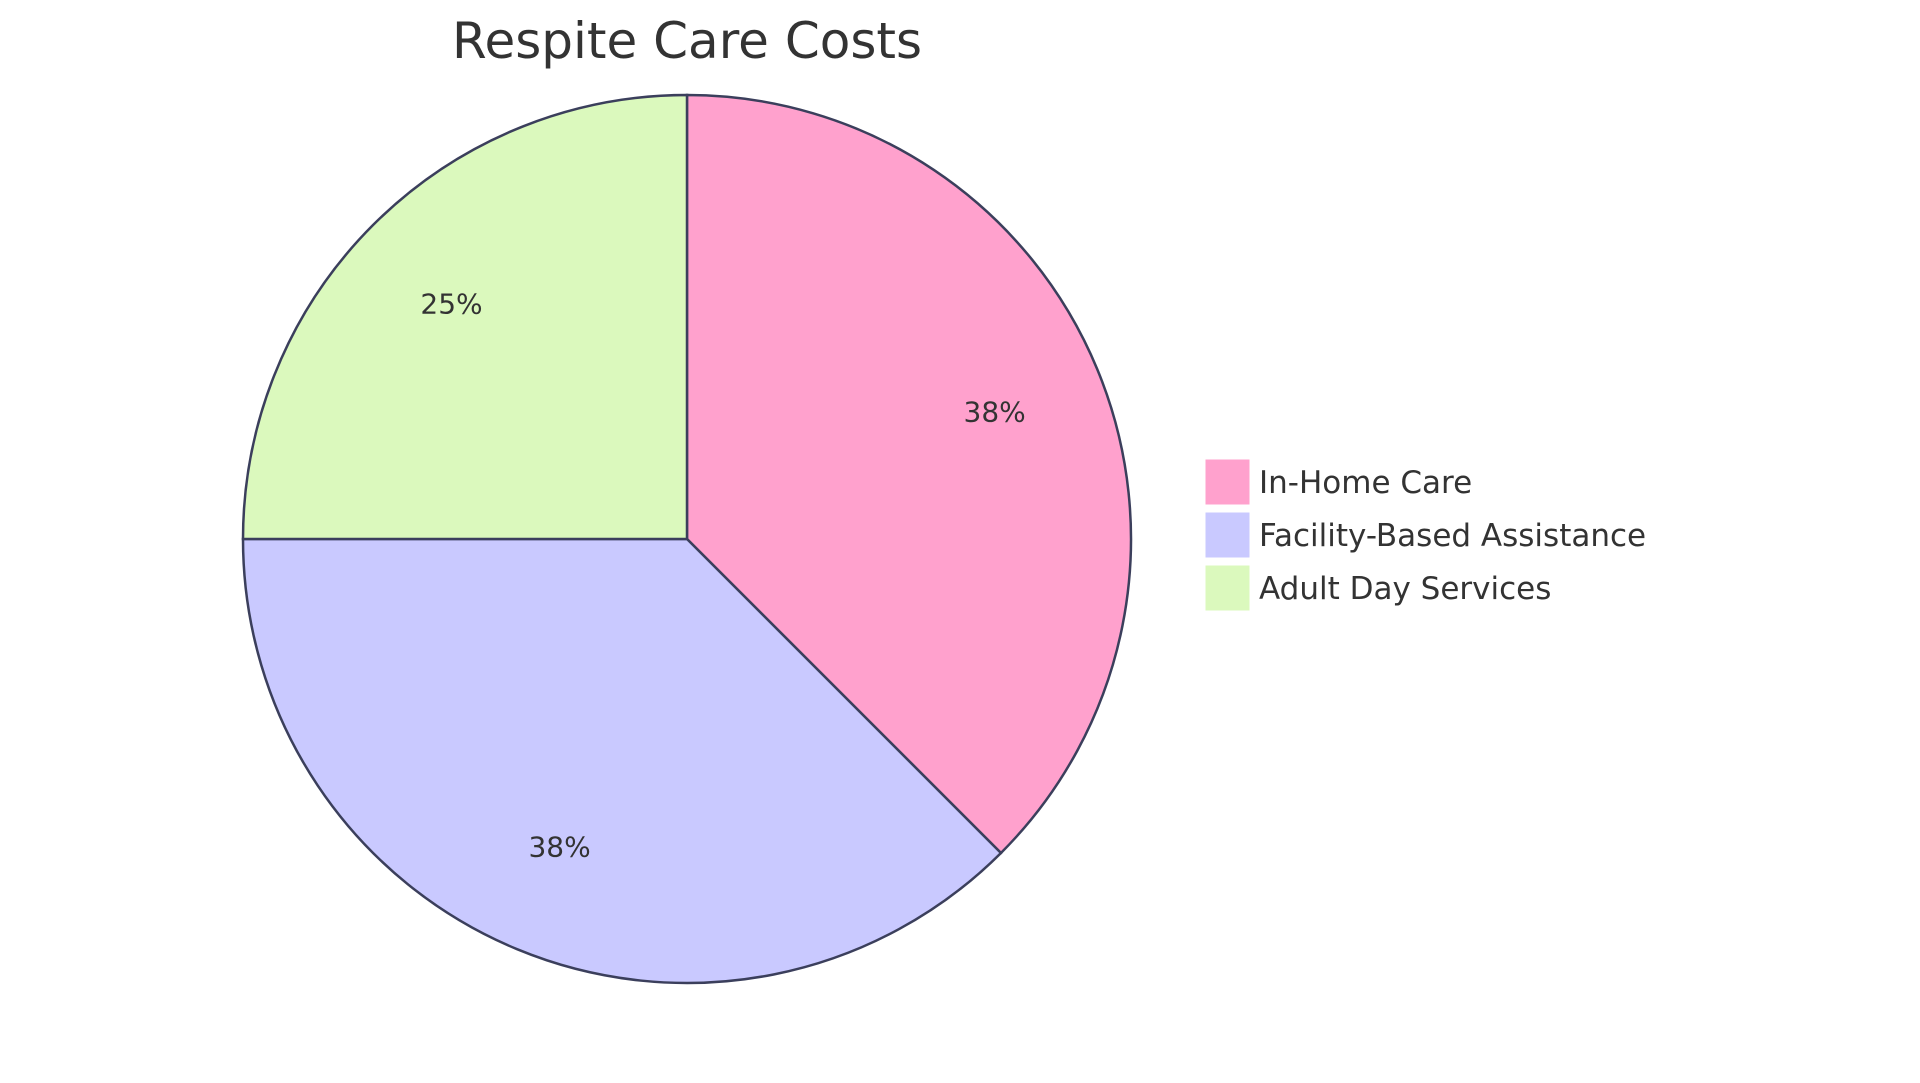 This screenshot has width=1920, height=1083. I want to click on pie-slice-adult-day-services, so click(465, 317).